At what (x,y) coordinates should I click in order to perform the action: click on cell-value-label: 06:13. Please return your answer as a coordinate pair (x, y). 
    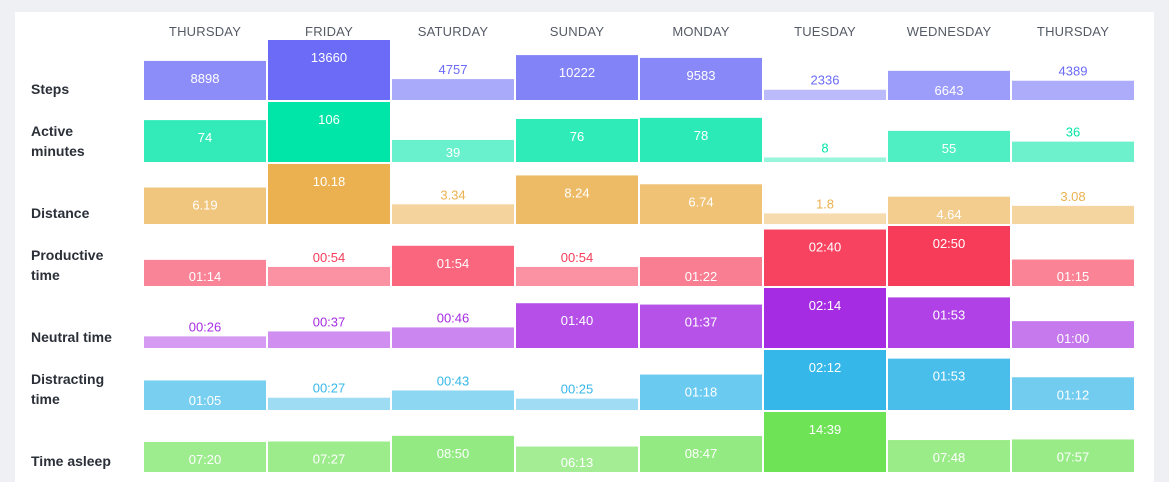
    Looking at the image, I should click on (577, 462).